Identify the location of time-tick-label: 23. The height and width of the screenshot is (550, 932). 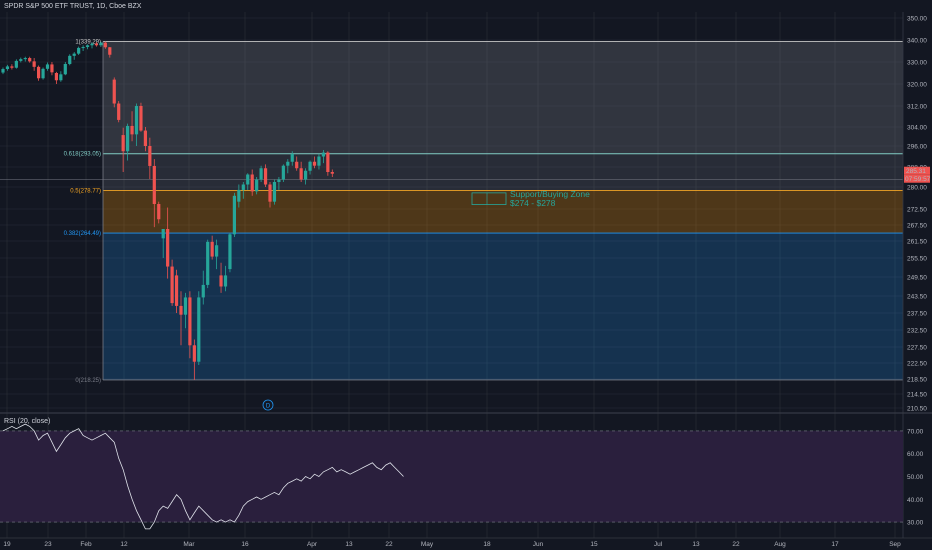
(48, 544).